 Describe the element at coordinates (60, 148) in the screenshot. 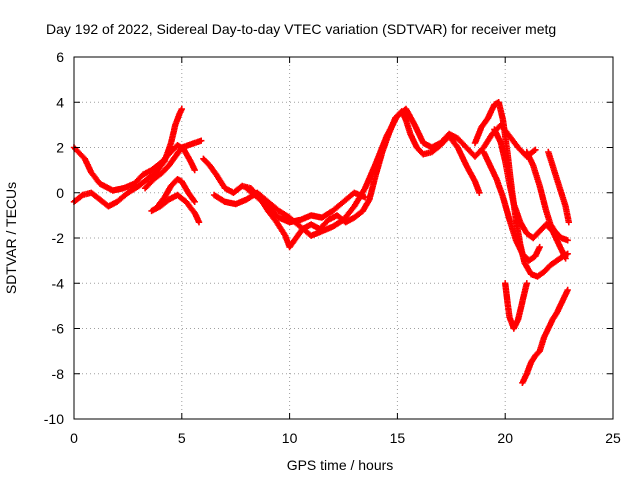

I see `y-tick-label: 2` at that location.